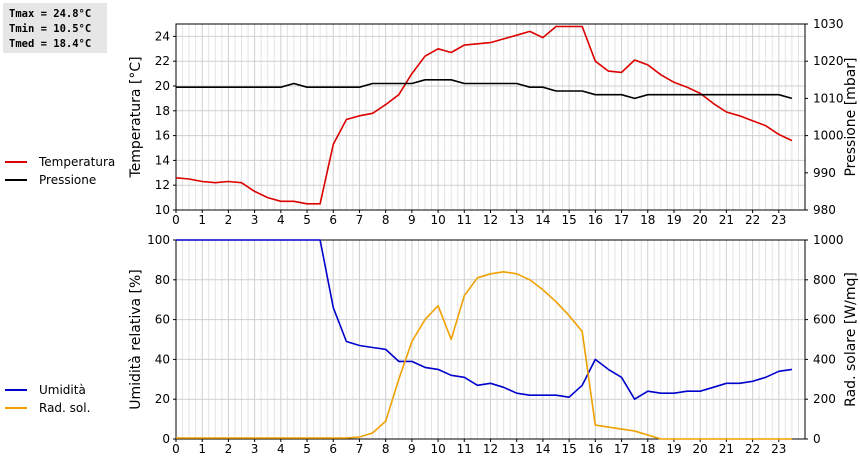  What do you see at coordinates (162, 111) in the screenshot?
I see `y-tick-label-left: 18` at bounding box center [162, 111].